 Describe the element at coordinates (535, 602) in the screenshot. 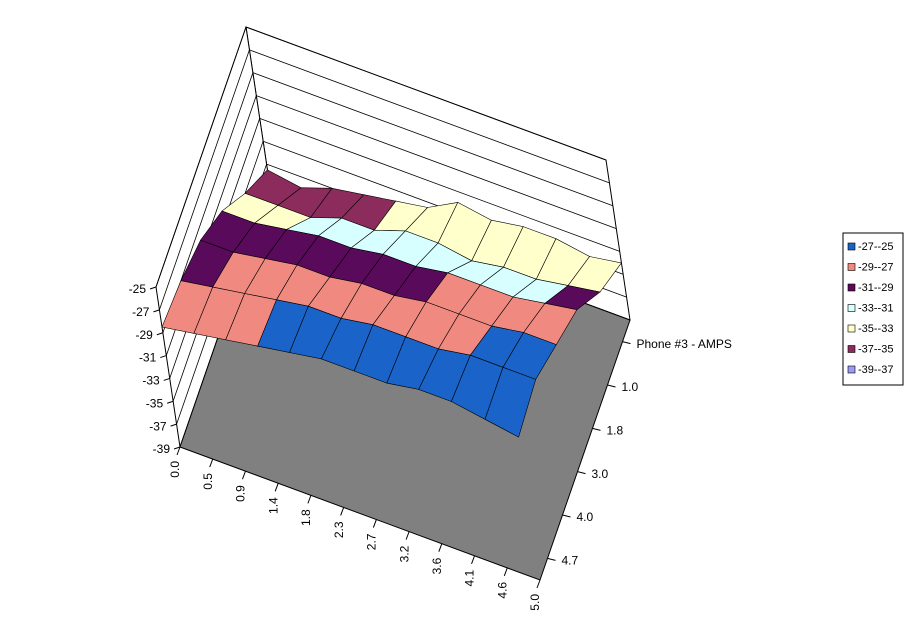

I see `x-tick-label: 5.0` at that location.